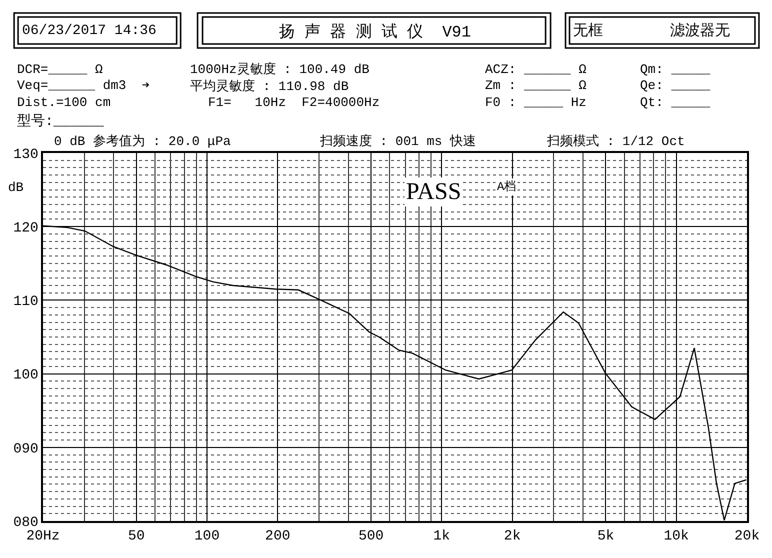  What do you see at coordinates (506, 187) in the screenshot?
I see `annotation: A档` at bounding box center [506, 187].